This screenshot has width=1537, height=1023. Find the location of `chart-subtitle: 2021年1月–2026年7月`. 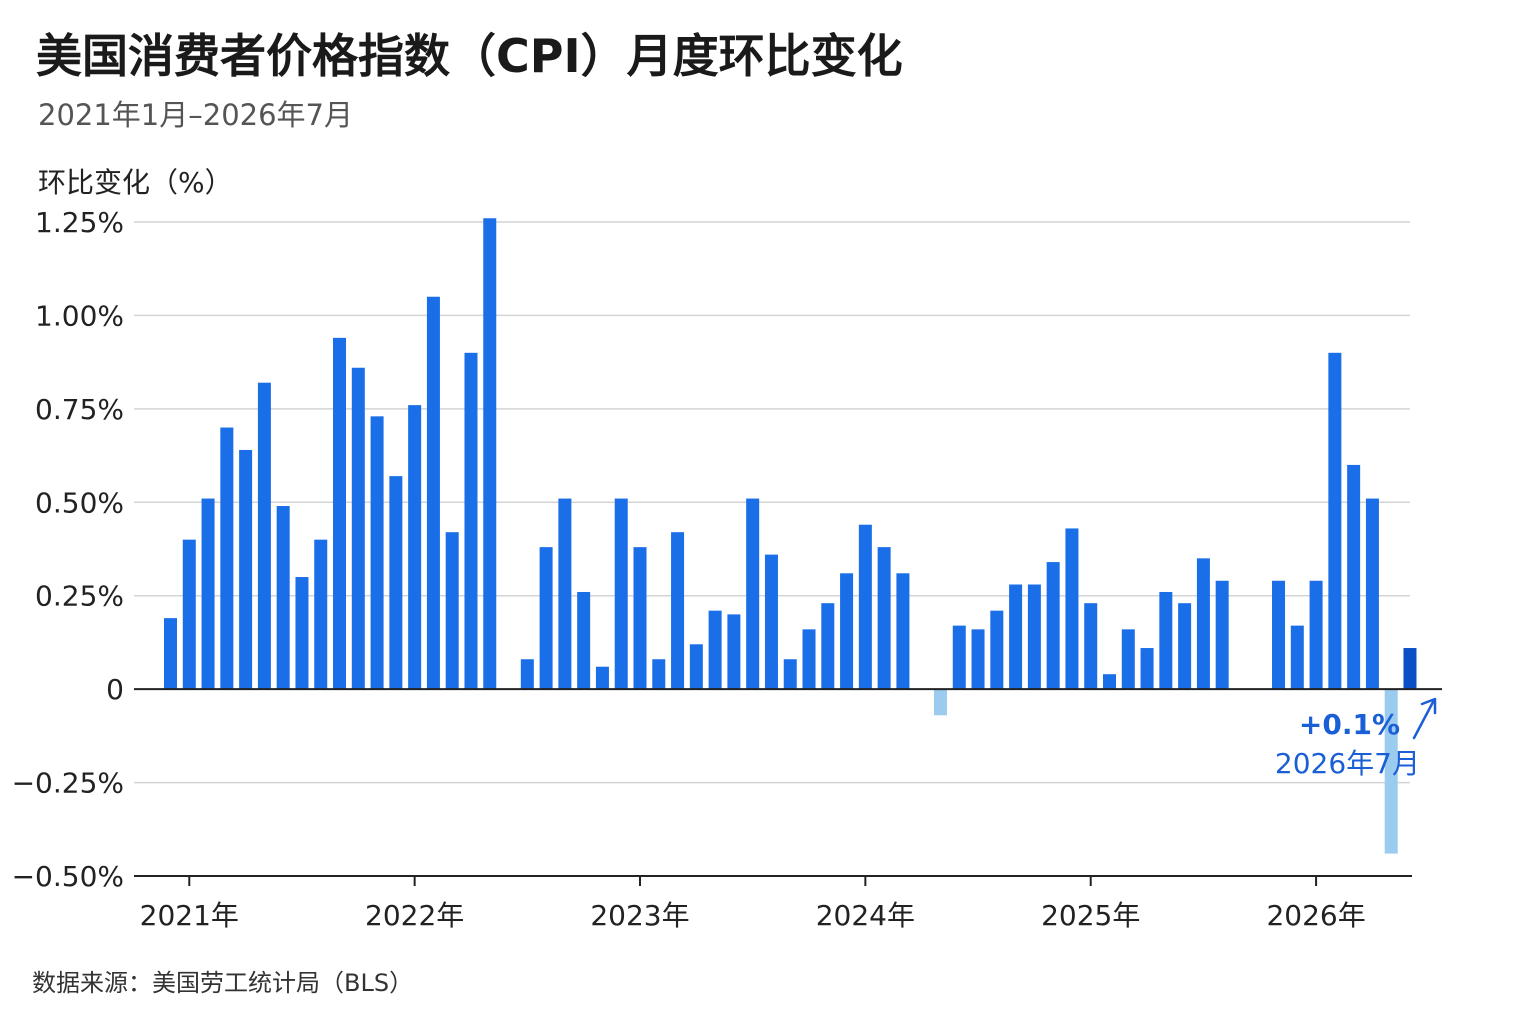

chart-subtitle: 2021年1月–2026年7月 is located at coordinates (196, 115).